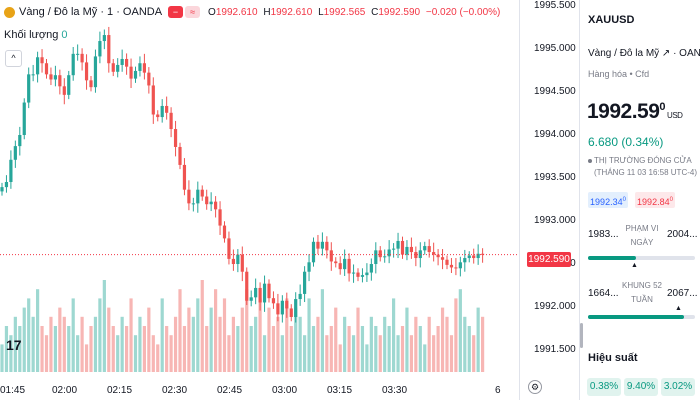  I want to click on bid-value: 1992.34, so click(606, 202).